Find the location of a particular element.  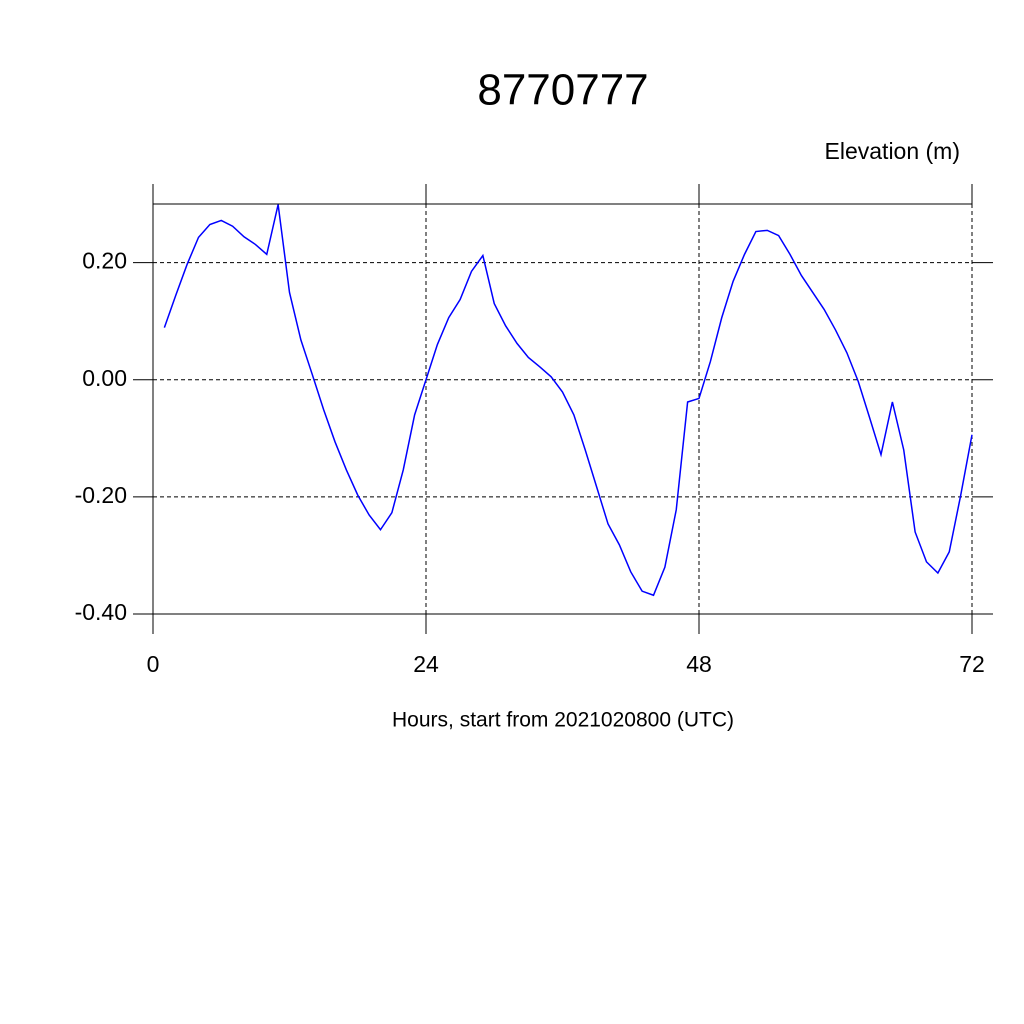

y-tick-label: -0.40 is located at coordinates (101, 612).